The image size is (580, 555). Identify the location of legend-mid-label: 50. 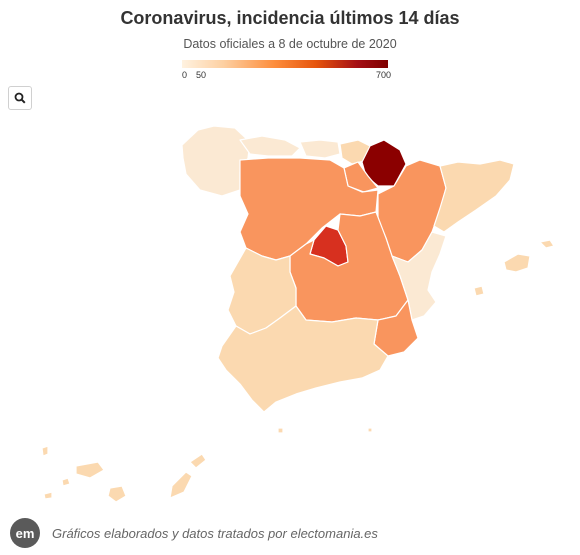
(201, 75).